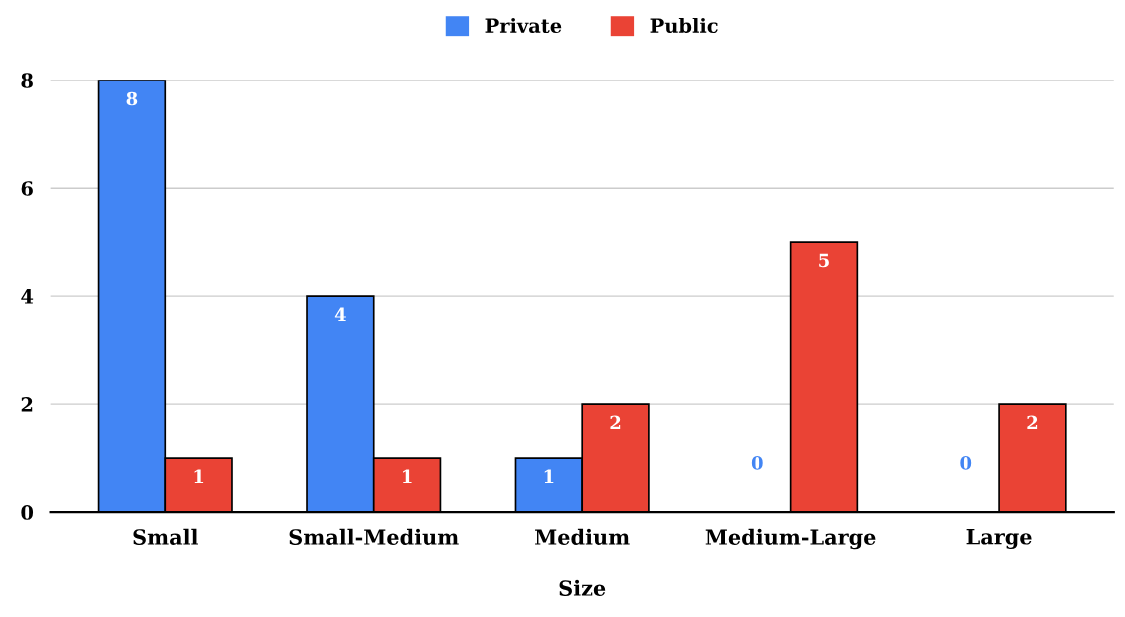  What do you see at coordinates (582, 536) in the screenshot?
I see `x-tick-label: Medium` at bounding box center [582, 536].